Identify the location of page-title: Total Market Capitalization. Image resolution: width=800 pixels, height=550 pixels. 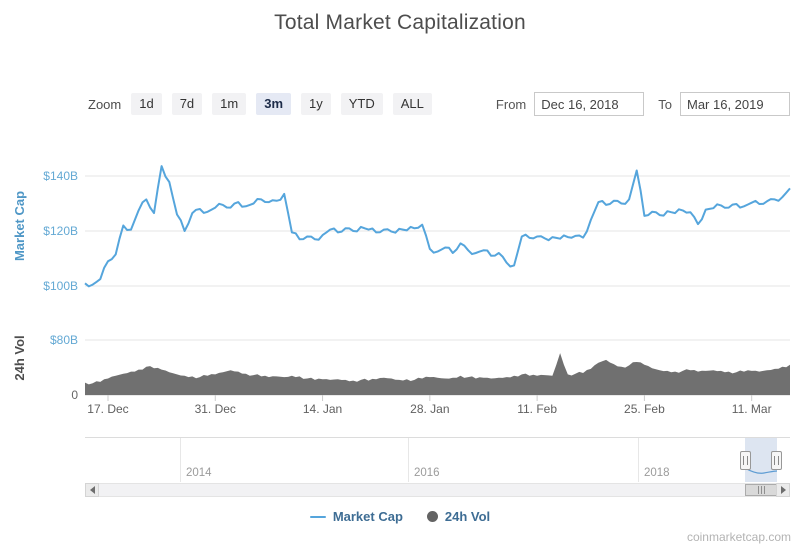
(400, 22).